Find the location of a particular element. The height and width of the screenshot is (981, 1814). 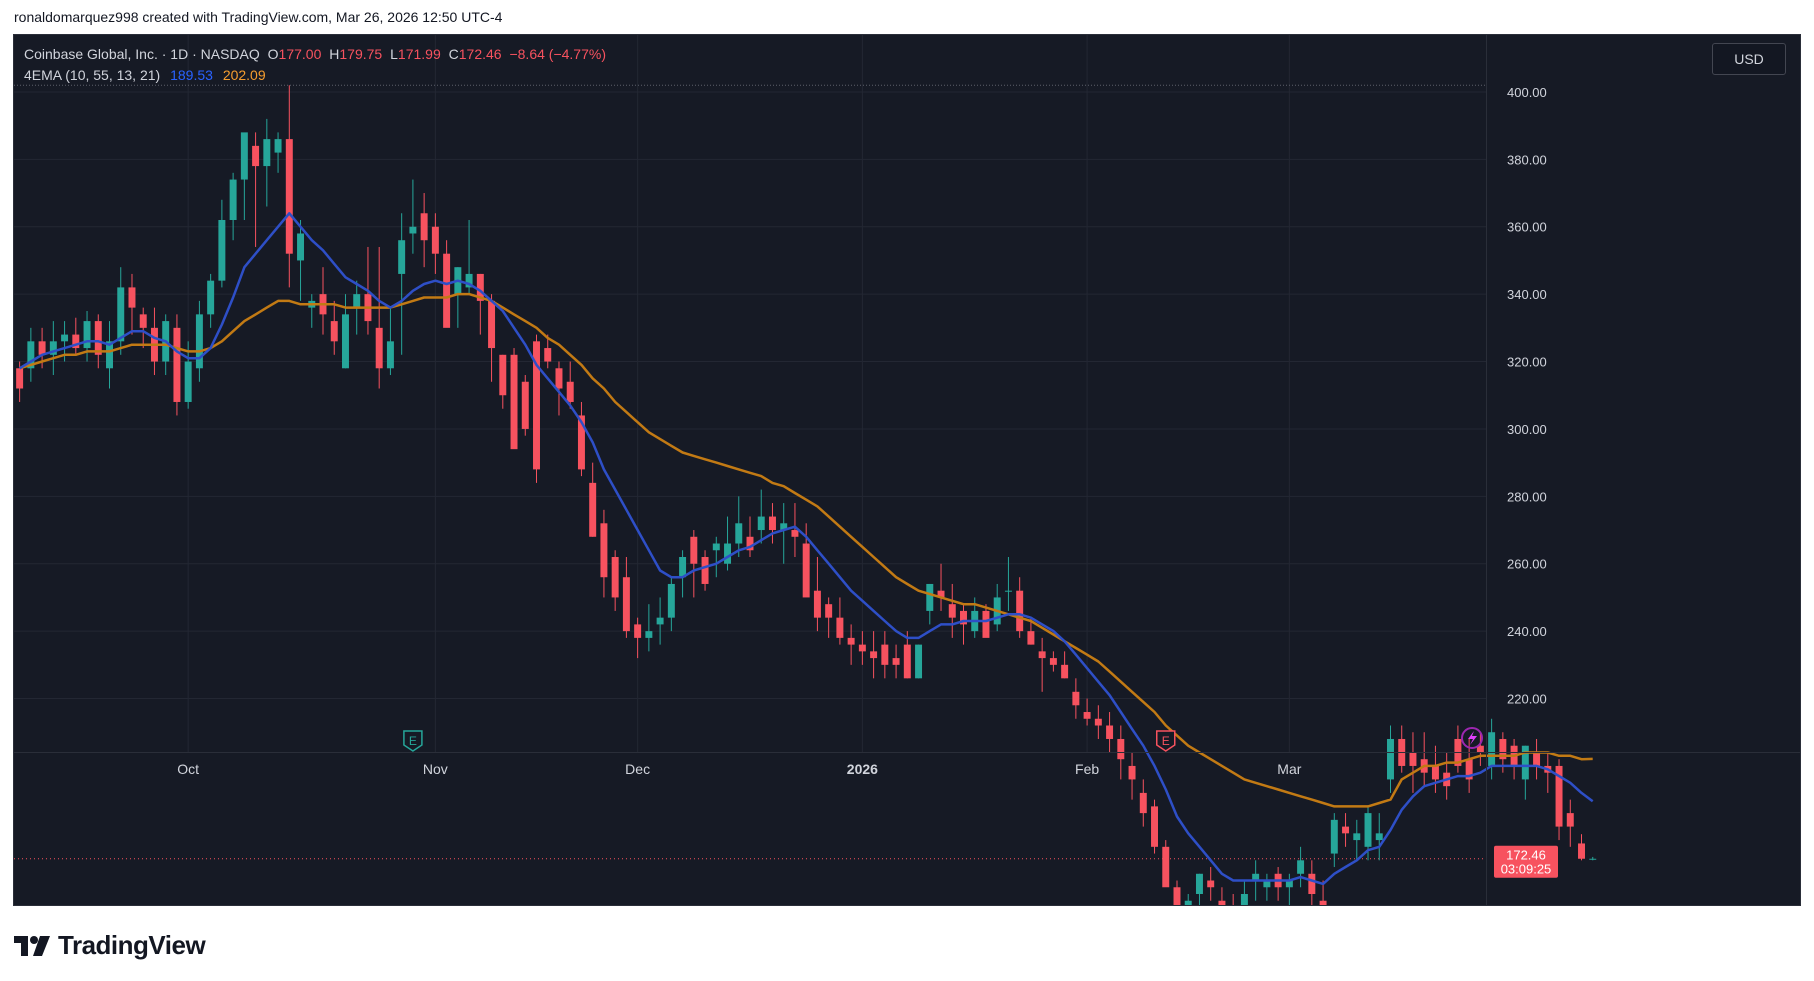

indicator-row: 4EMA (10, 55, 13, 21) 189.53 202.09 is located at coordinates (315, 75).